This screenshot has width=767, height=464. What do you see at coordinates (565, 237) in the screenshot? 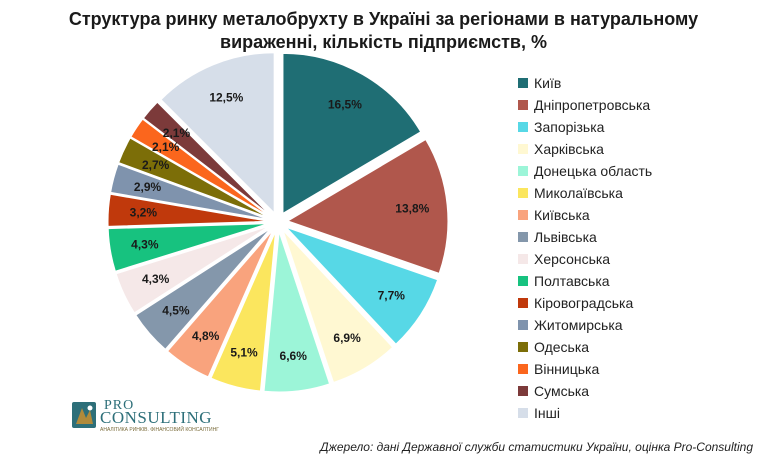
I see `legend-label: Львівська` at bounding box center [565, 237].